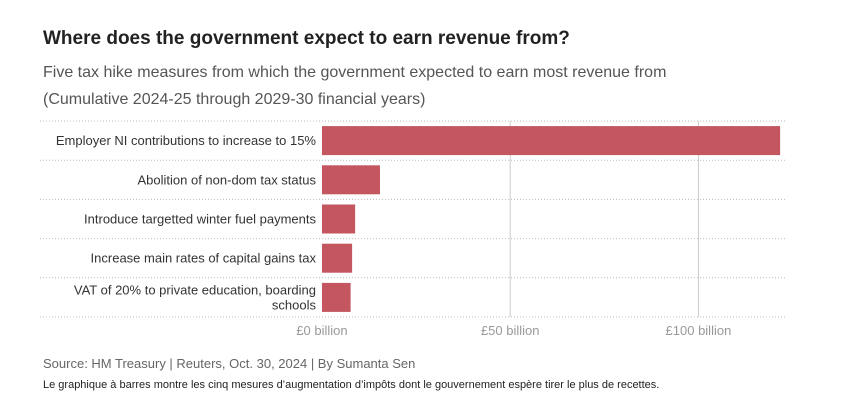  What do you see at coordinates (227, 179) in the screenshot?
I see `category-label: Abolition of non-dom tax status` at bounding box center [227, 179].